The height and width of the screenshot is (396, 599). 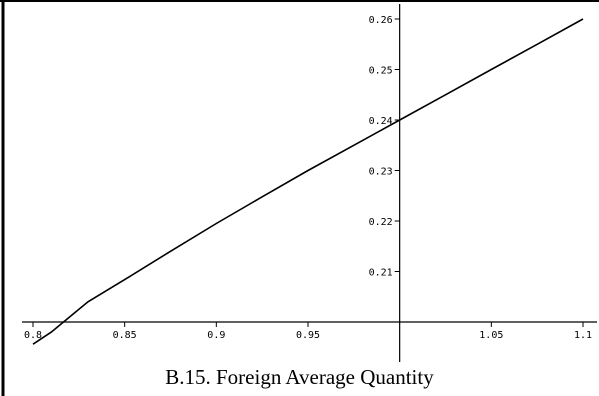 I want to click on x-ticks: 0.8 0.85 0.9 0.95 1.05 1.1, so click(x=308, y=331).